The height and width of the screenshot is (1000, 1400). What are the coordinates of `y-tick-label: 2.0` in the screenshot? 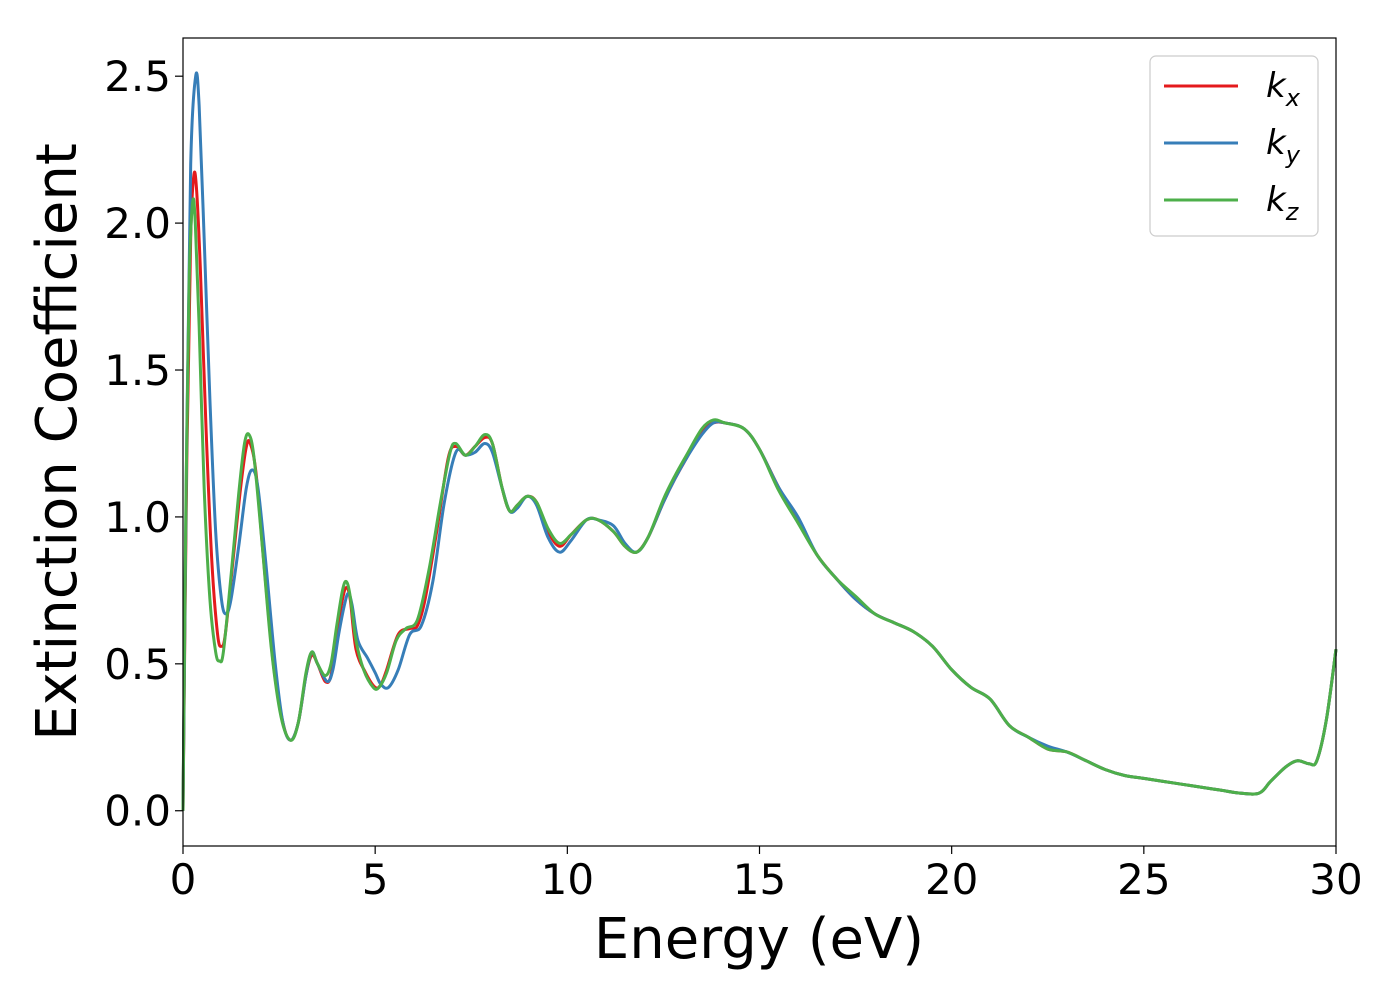 It's located at (137, 223).